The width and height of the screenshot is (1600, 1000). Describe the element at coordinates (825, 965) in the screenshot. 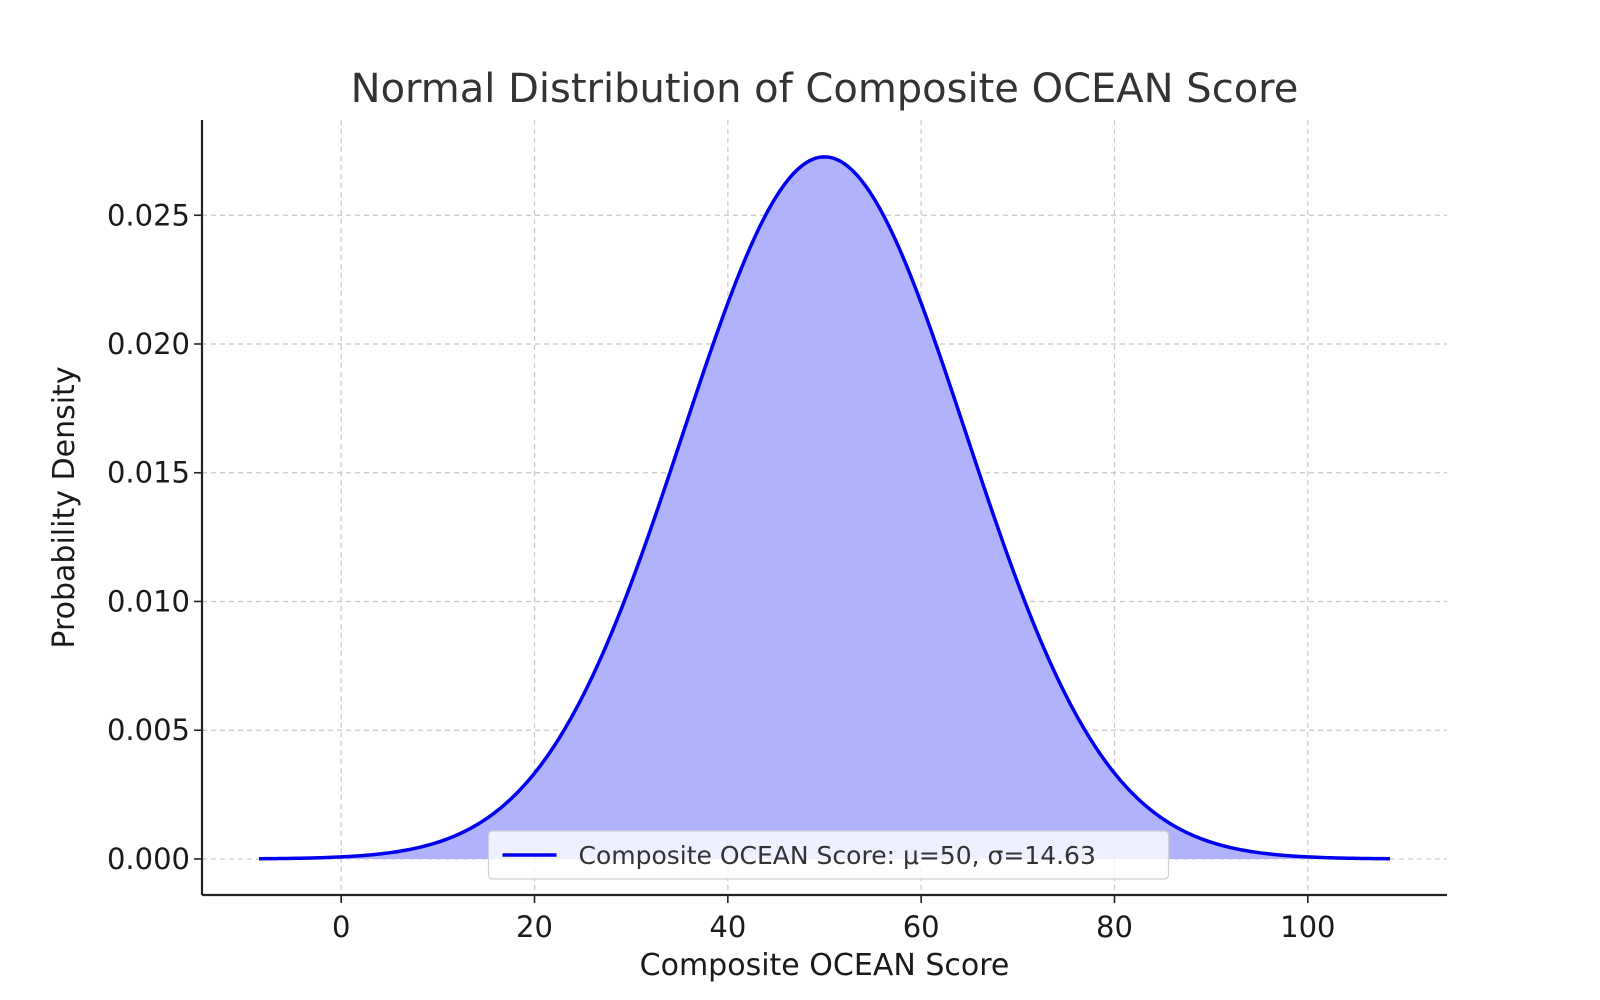

I see `x-axis-title: Composite OCEAN Score` at that location.